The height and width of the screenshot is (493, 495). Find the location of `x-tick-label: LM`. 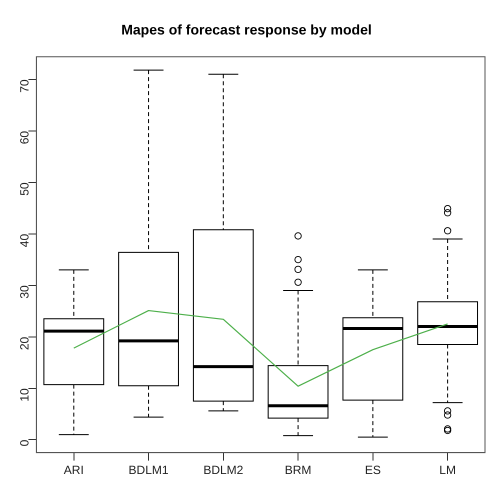

x-tick-label: LM is located at coordinates (447, 470).